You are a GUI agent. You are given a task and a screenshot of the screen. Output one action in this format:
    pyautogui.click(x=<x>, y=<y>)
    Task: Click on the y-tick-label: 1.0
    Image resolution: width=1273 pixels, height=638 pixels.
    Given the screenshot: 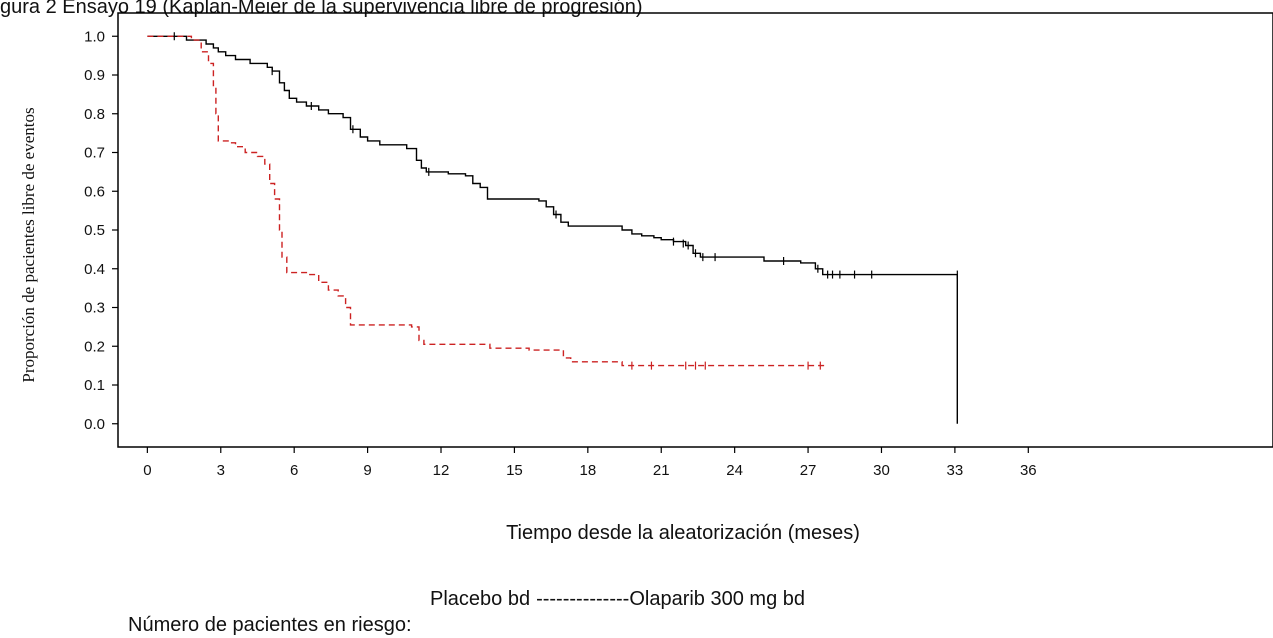 What is the action you would take?
    pyautogui.click(x=94, y=36)
    